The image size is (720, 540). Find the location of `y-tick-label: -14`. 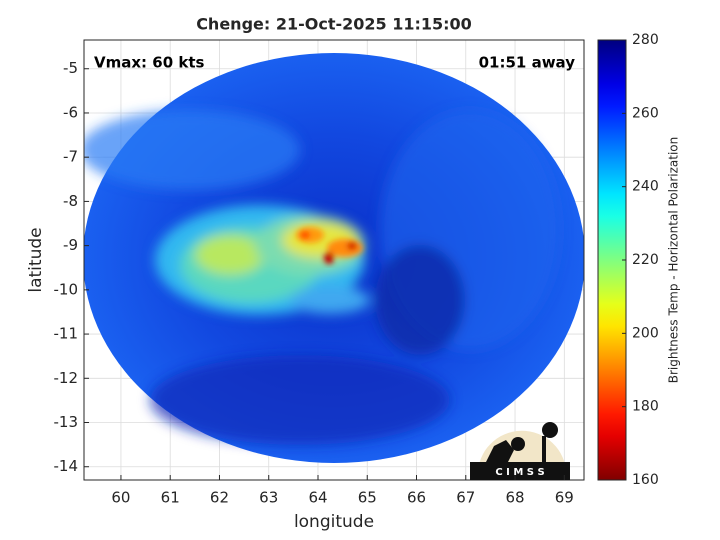

y-tick-label: -14 is located at coordinates (66, 466).